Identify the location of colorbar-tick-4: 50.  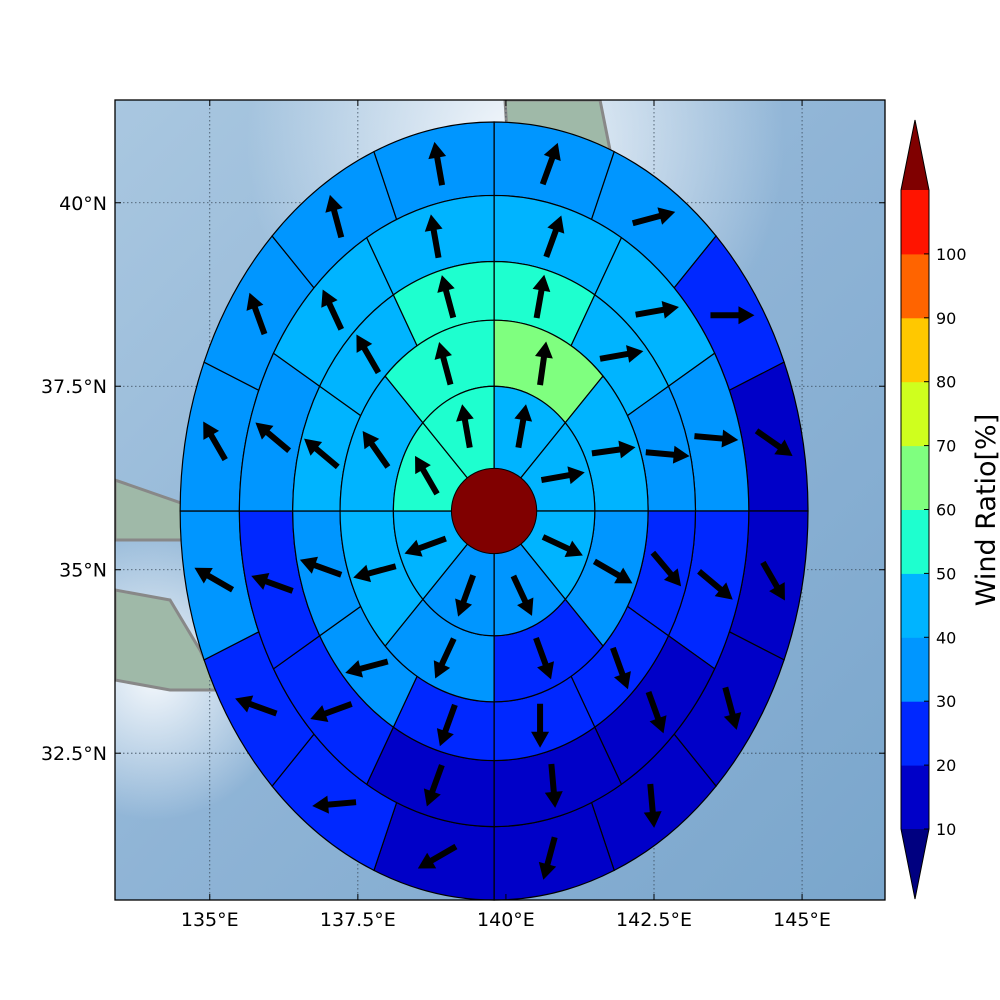
(946, 573).